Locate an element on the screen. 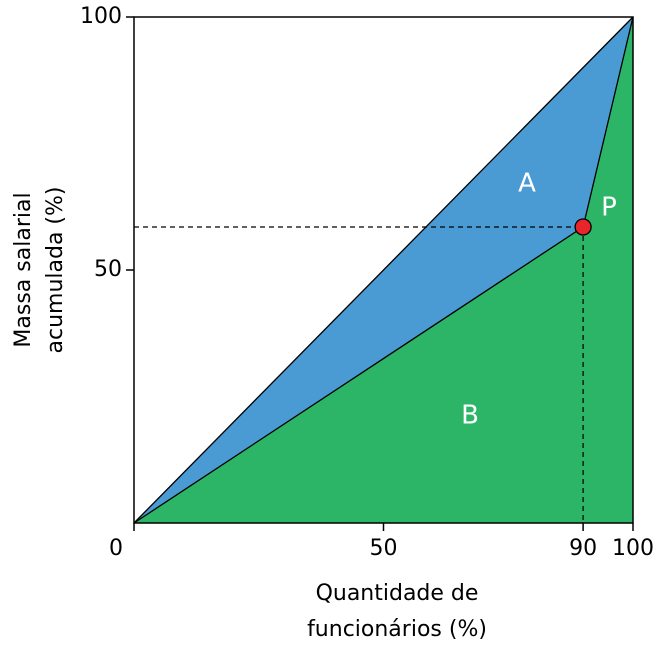  y-tick-label: 100 is located at coordinates (101, 16).